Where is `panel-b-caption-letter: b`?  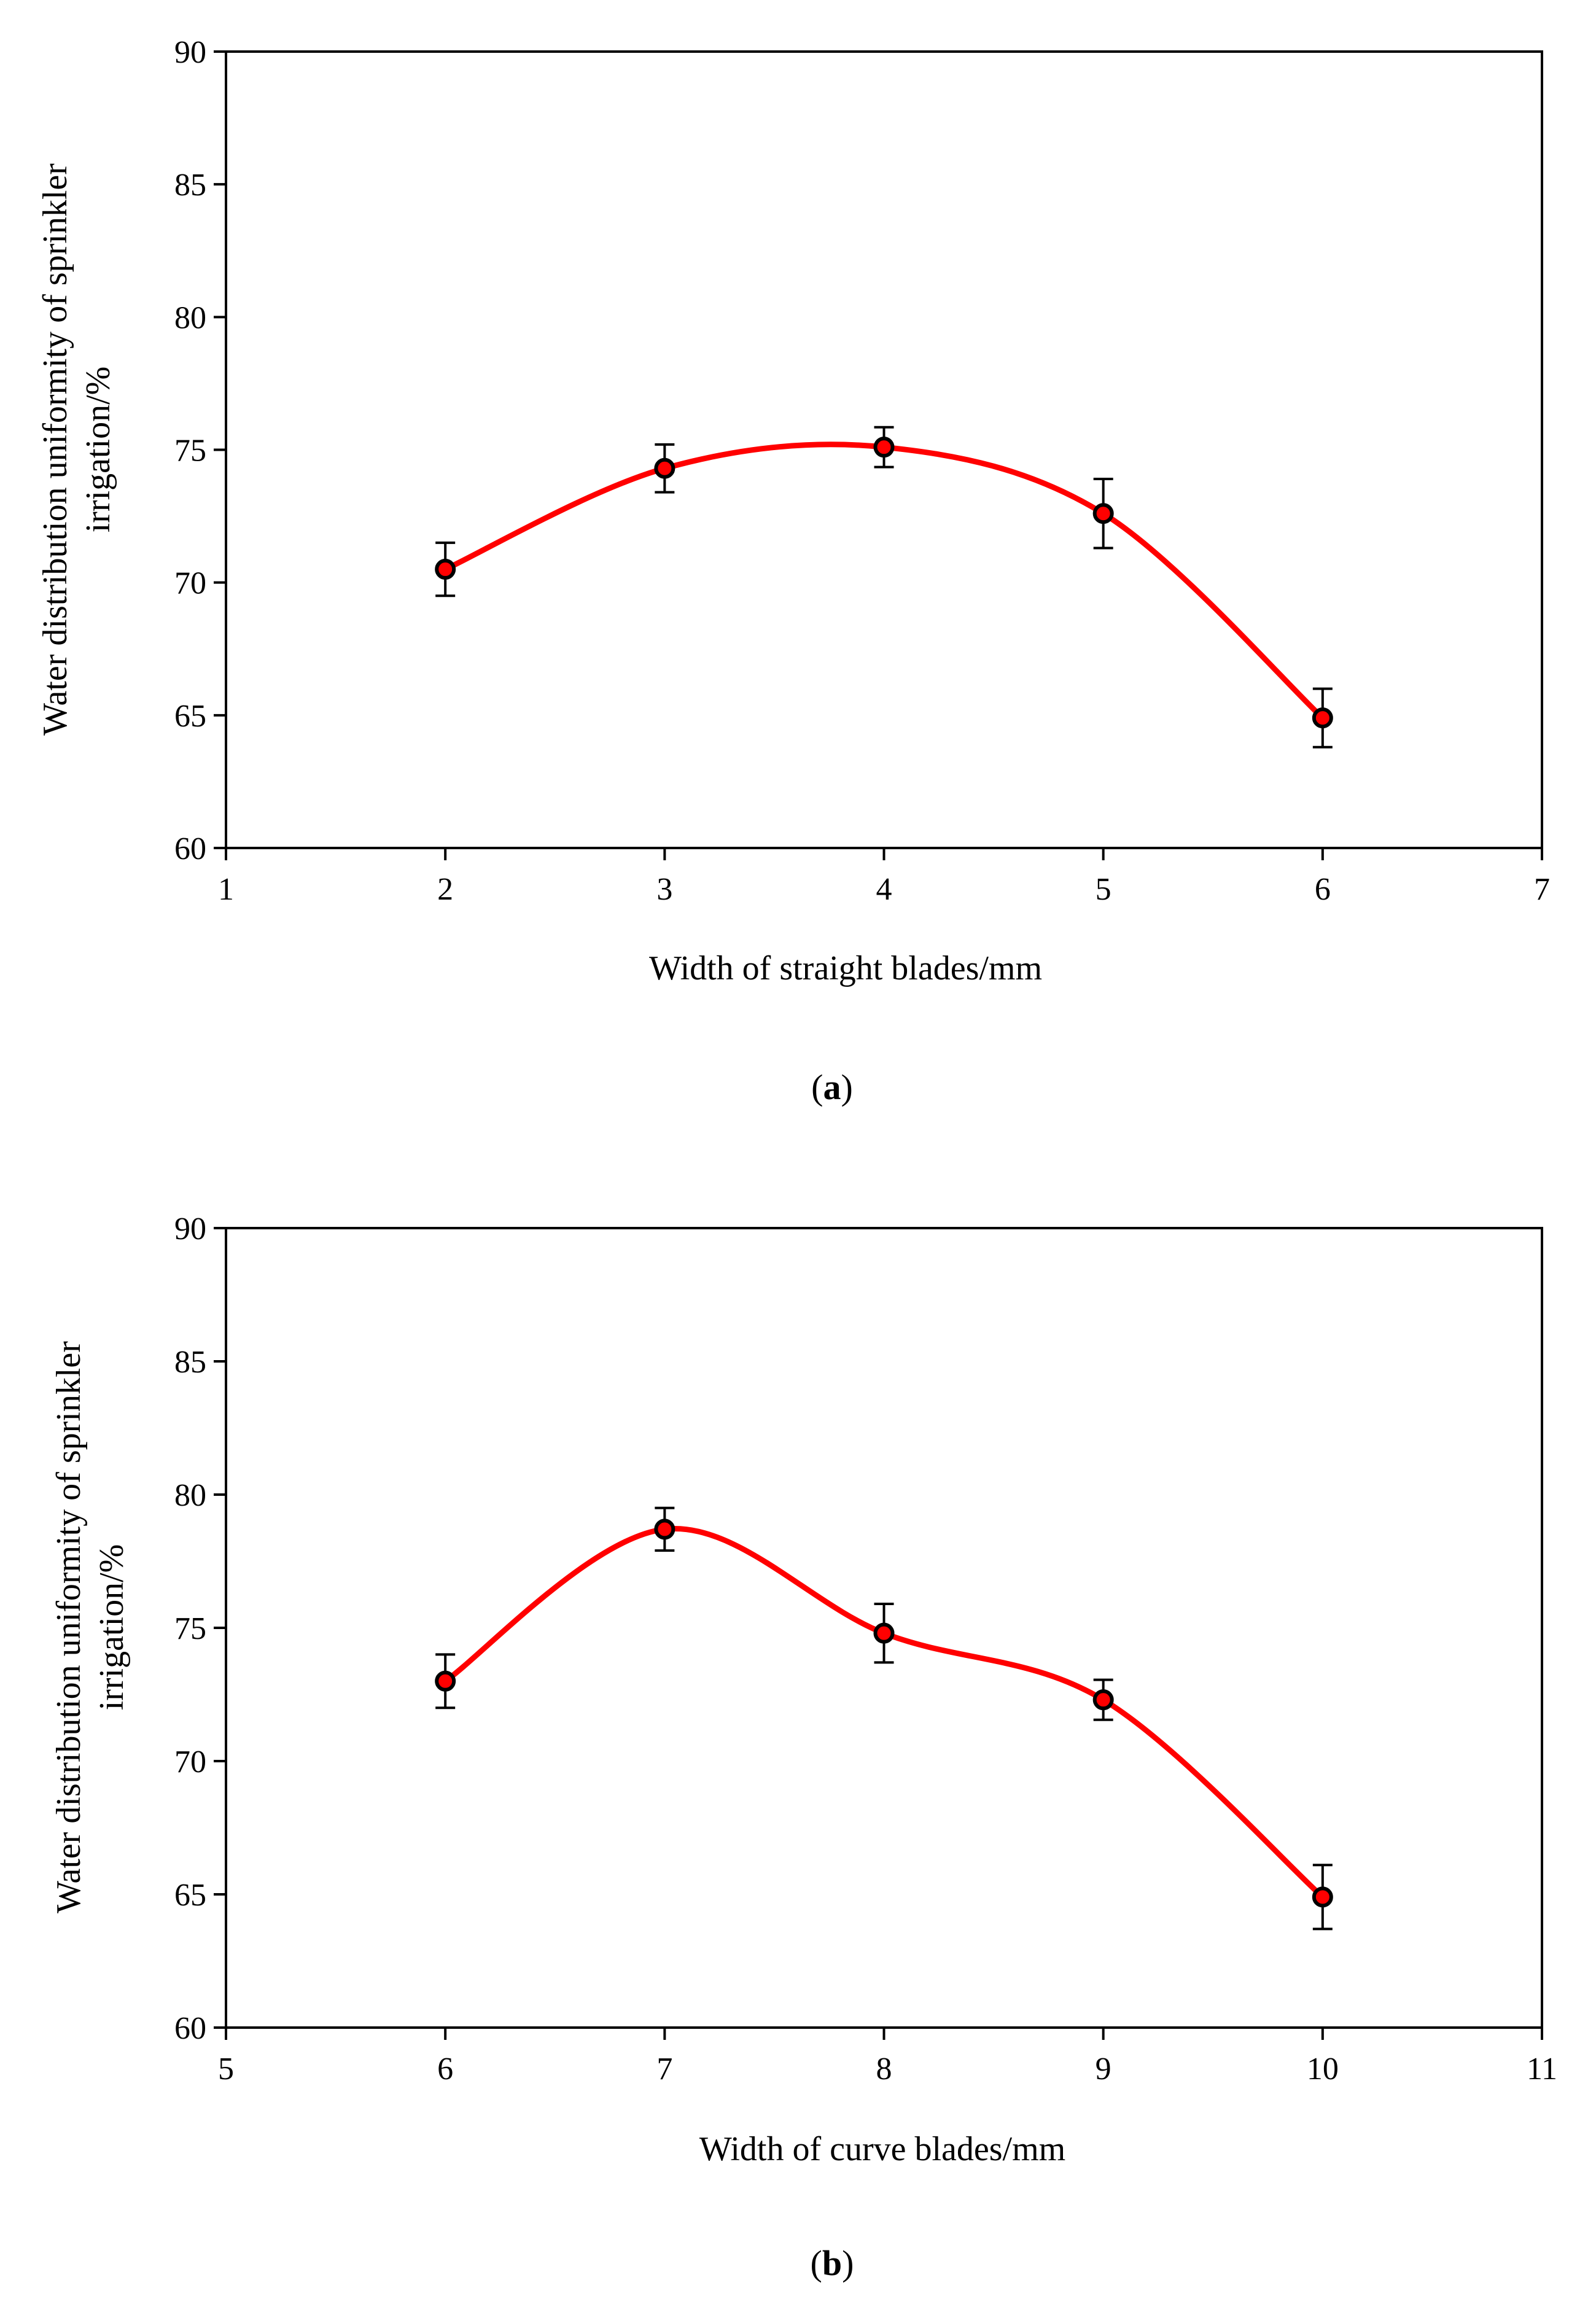
panel-b-caption-letter: b is located at coordinates (832, 2263).